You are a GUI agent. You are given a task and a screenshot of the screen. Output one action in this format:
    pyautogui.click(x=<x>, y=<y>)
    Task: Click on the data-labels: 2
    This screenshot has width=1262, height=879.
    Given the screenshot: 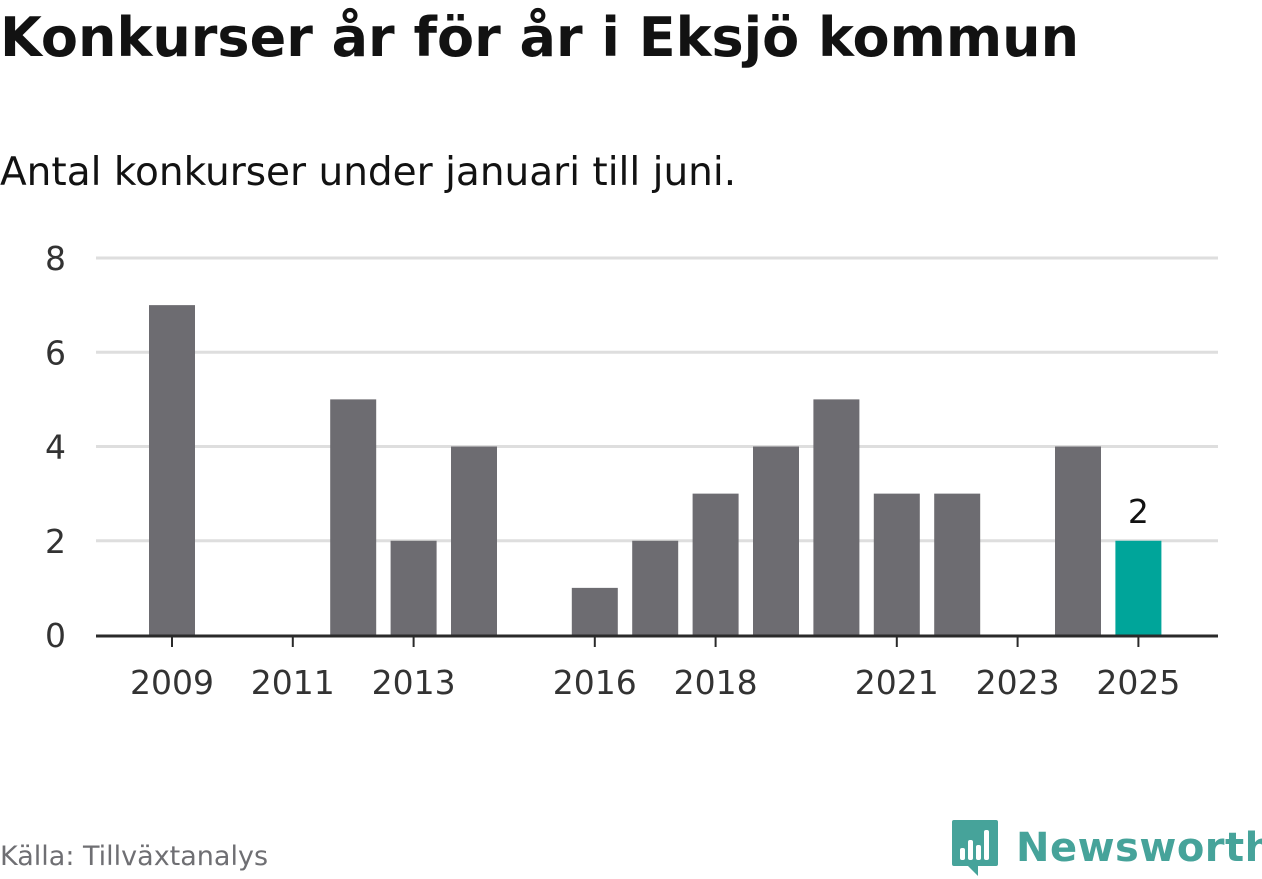 What is the action you would take?
    pyautogui.click(x=1138, y=511)
    